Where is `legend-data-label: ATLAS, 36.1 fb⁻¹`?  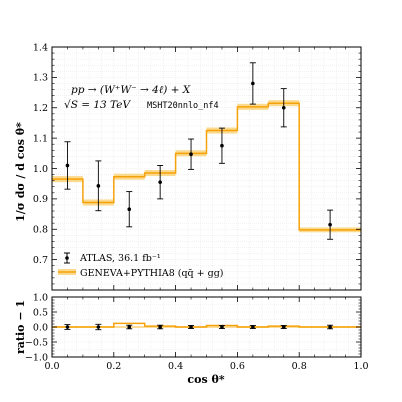
legend-data-label: ATLAS, 36.1 fb⁻¹ is located at coordinates (120, 258).